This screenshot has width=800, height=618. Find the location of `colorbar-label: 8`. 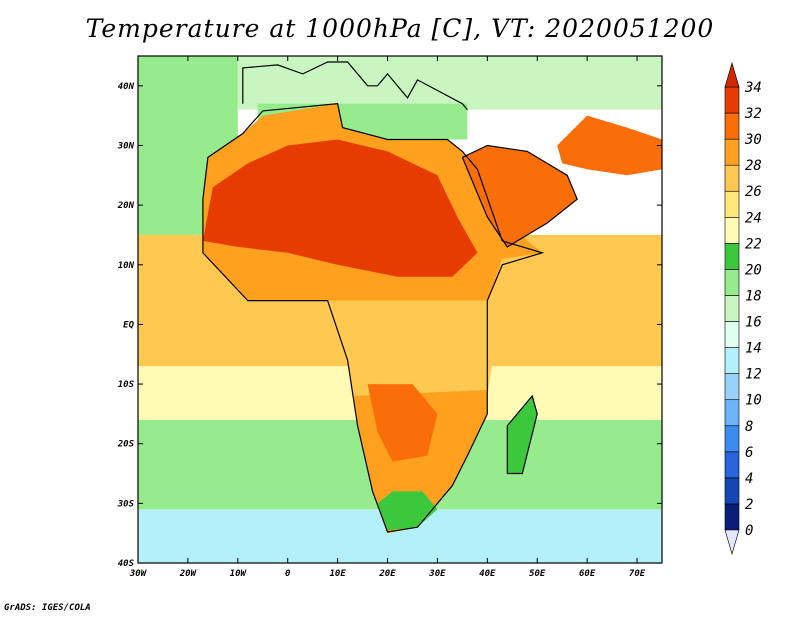

colorbar-label: 8 is located at coordinates (749, 427).